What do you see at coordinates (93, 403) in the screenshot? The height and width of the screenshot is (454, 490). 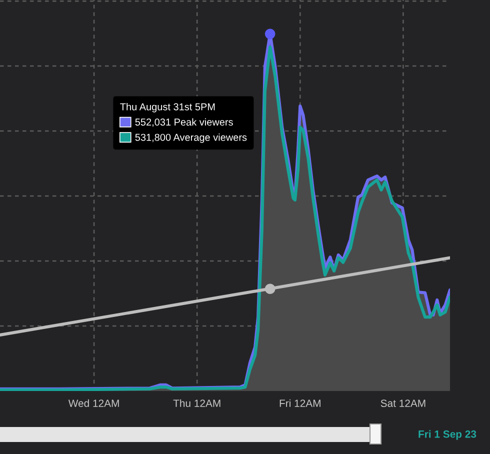 I see `x-tick-label: Wed 12AM` at bounding box center [93, 403].